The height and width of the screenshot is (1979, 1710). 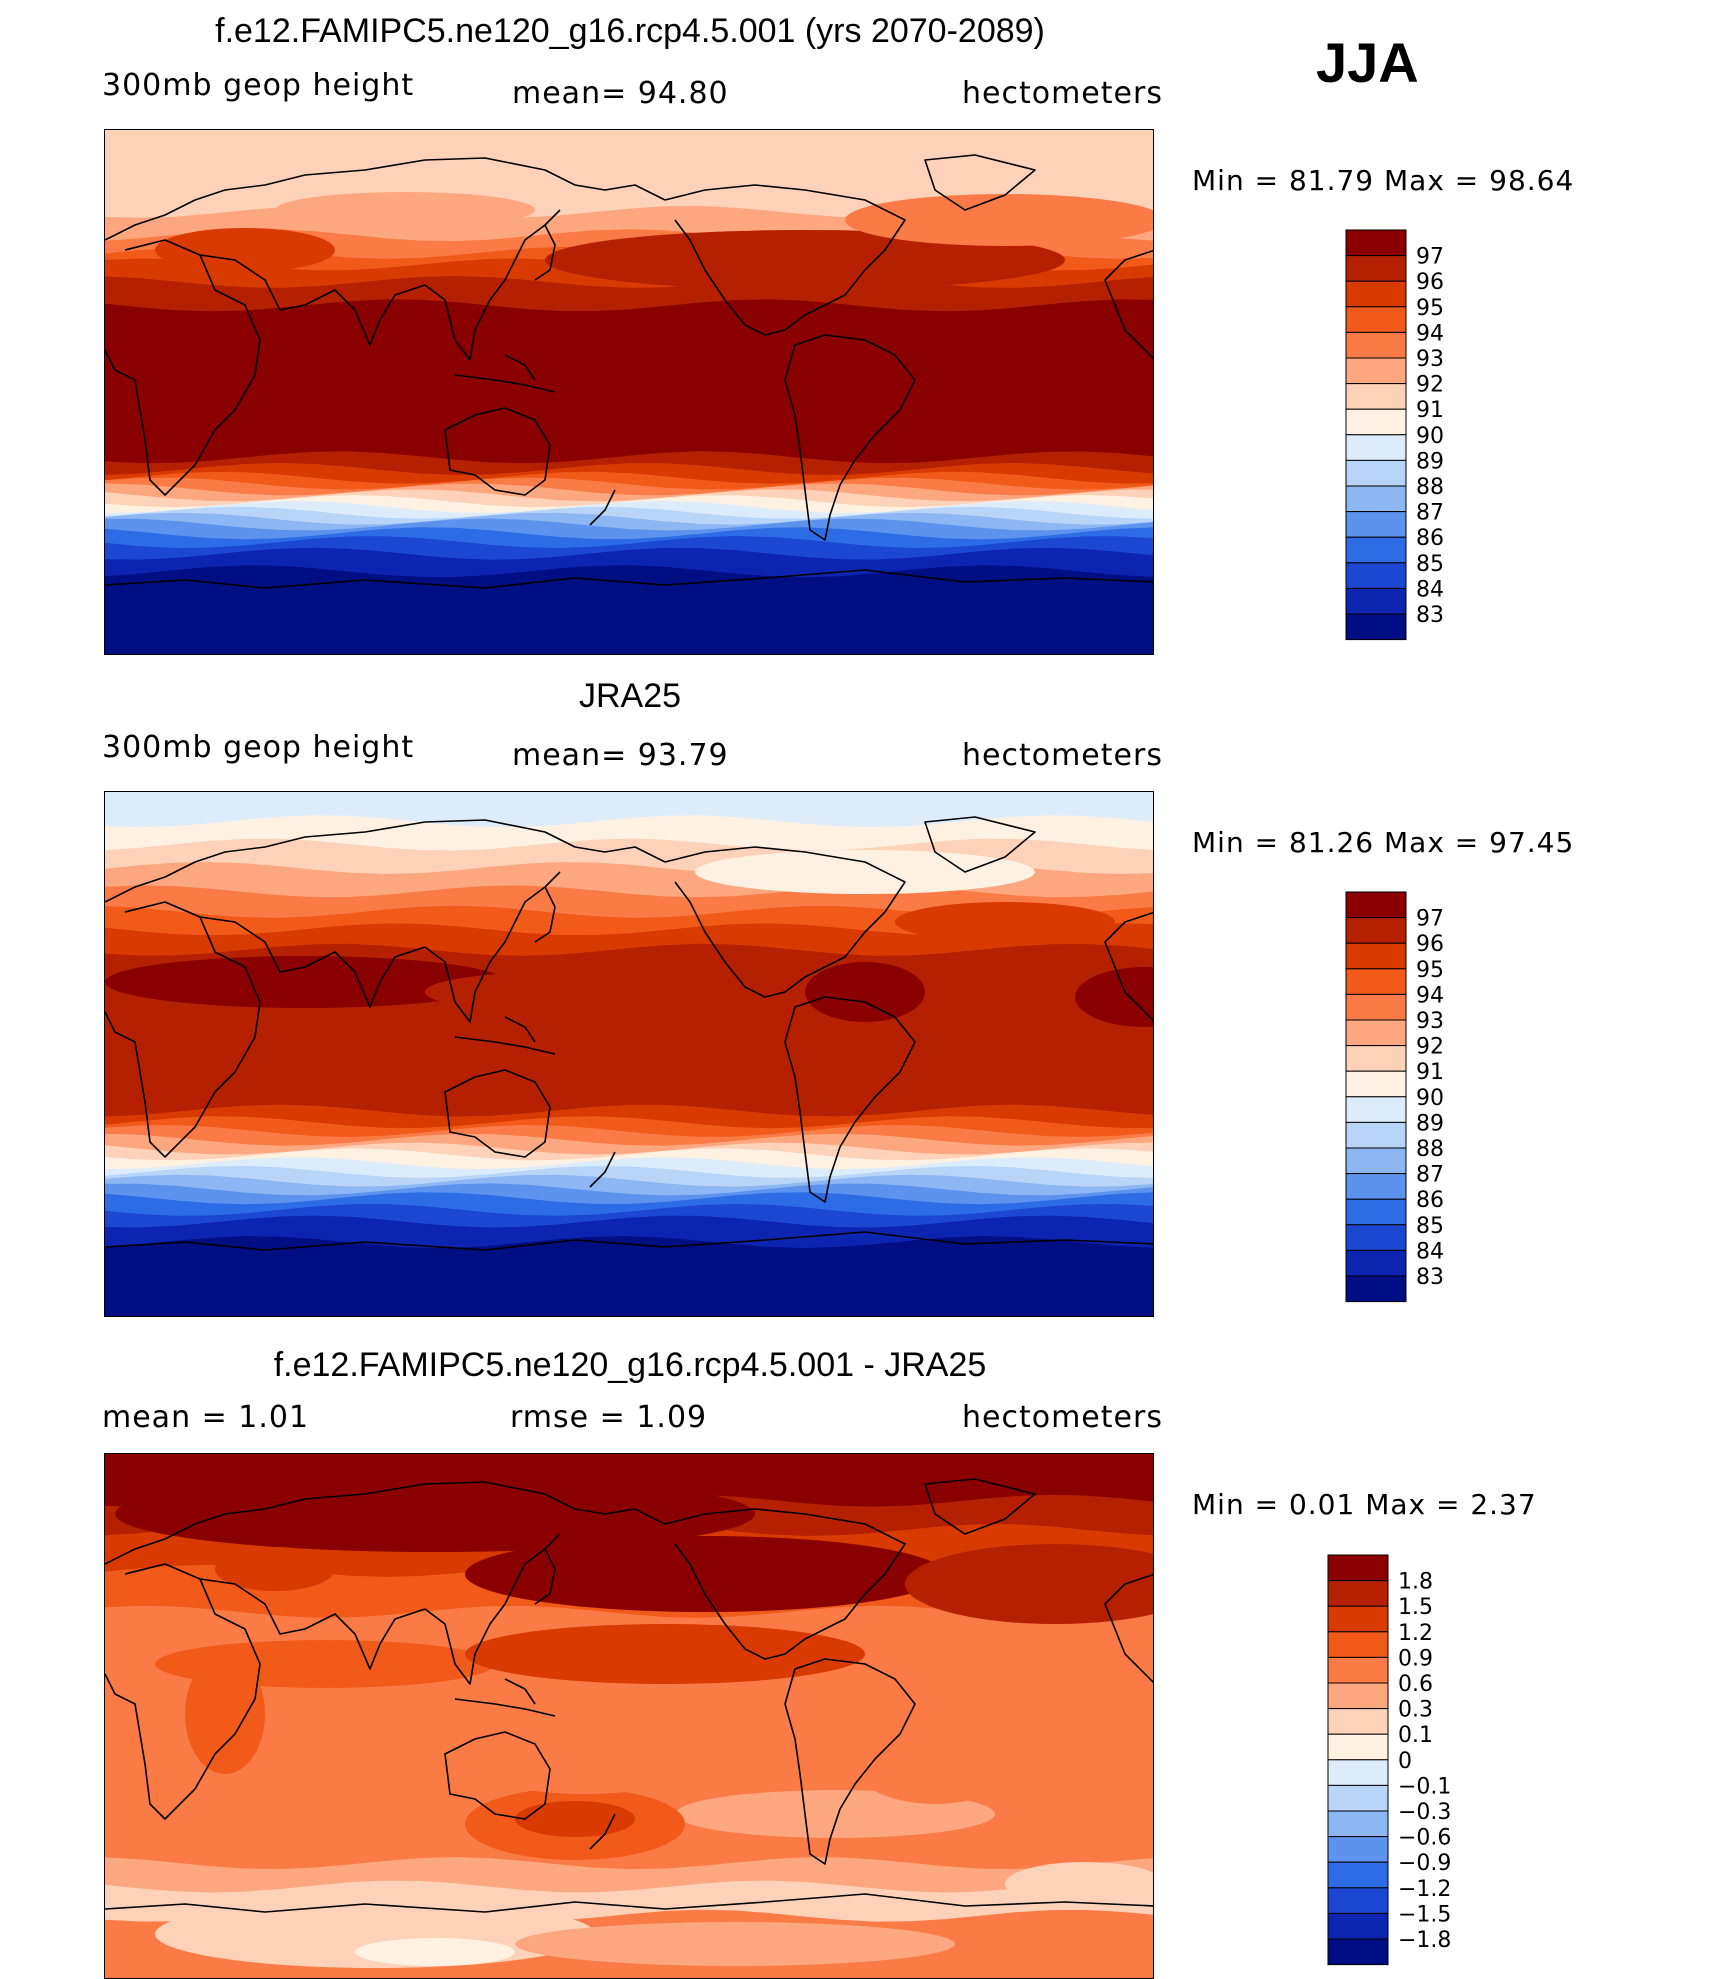 I want to click on colorbar-tick-label: 89, so click(x=1430, y=461).